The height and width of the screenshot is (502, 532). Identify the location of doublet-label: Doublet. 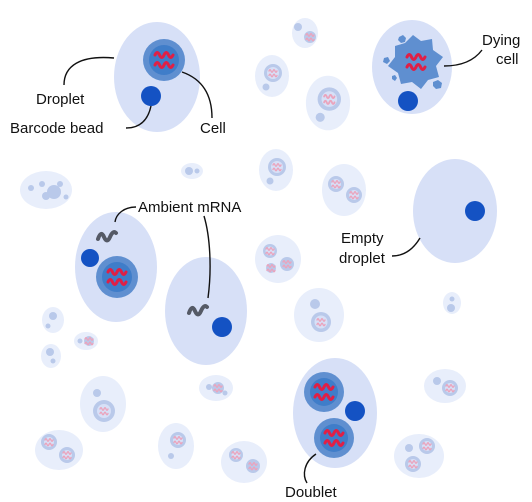
(311, 492).